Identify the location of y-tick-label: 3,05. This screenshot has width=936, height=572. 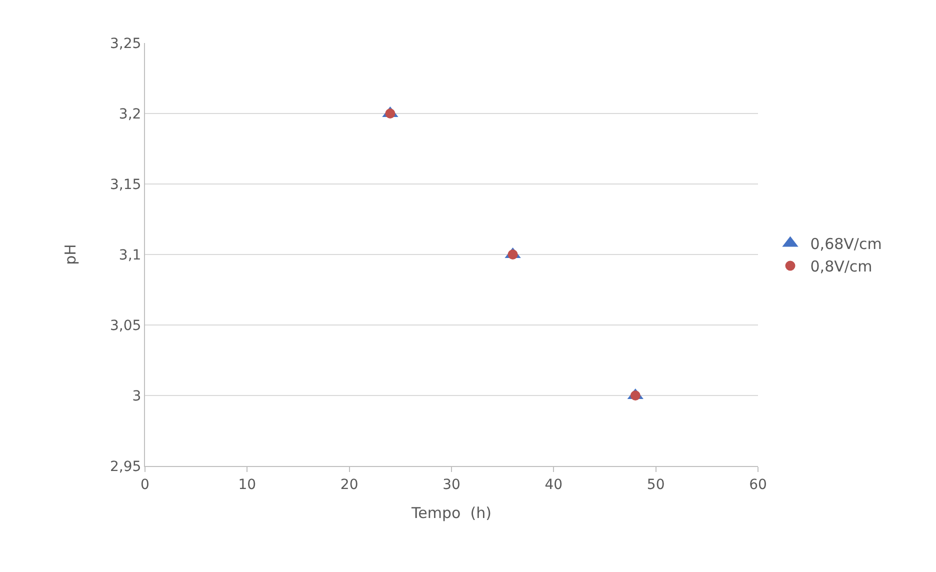
(126, 326).